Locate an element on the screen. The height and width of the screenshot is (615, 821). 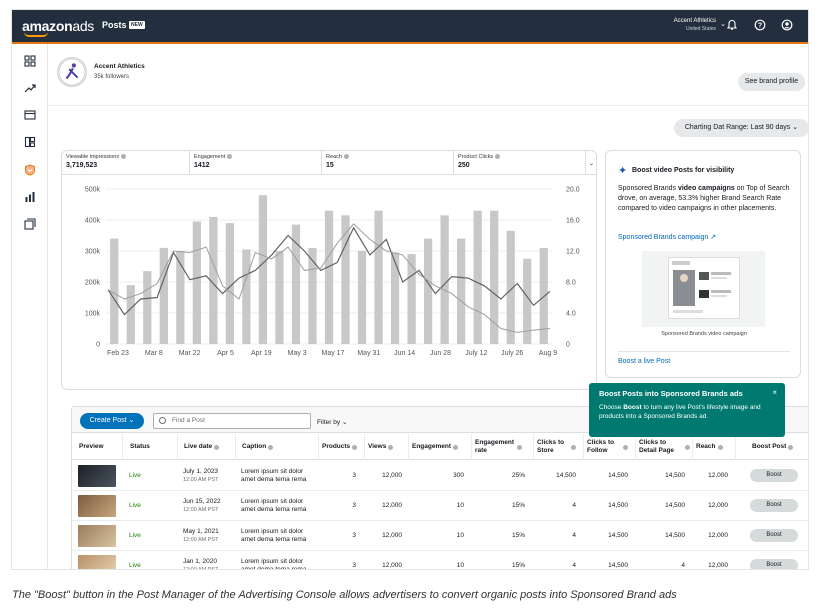
trending-icon is located at coordinates (30, 88).